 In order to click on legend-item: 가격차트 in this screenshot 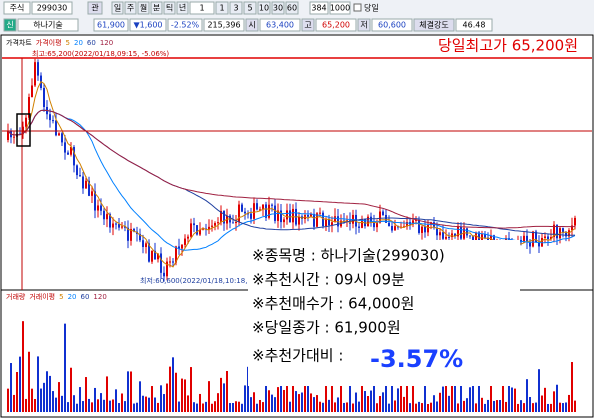, I will do `click(19, 42)`.